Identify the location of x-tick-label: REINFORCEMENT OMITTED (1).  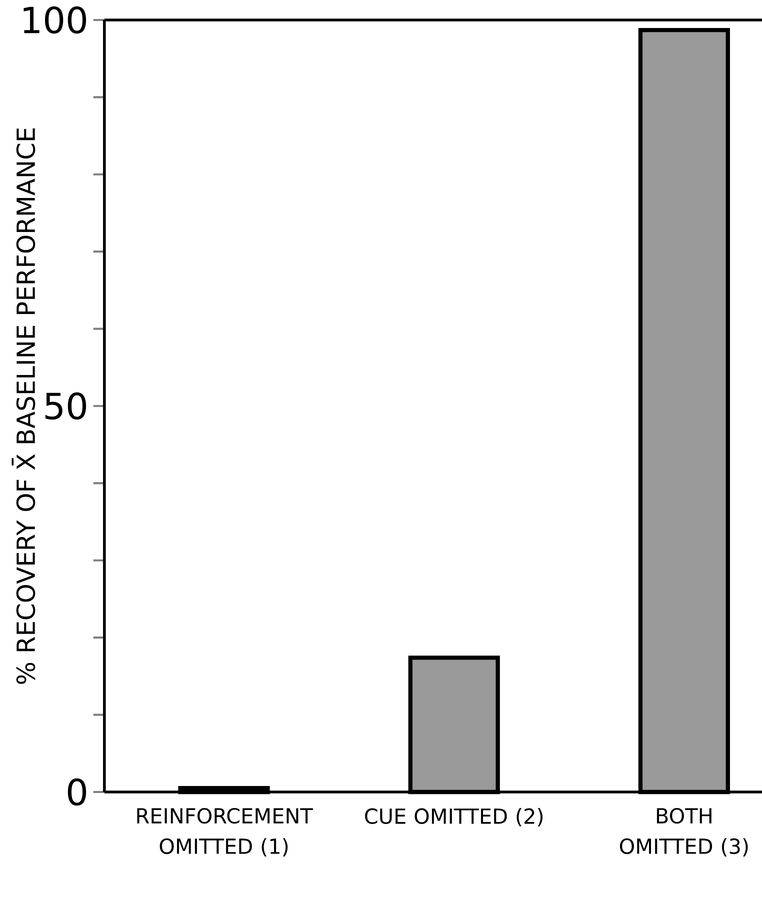
(225, 832).